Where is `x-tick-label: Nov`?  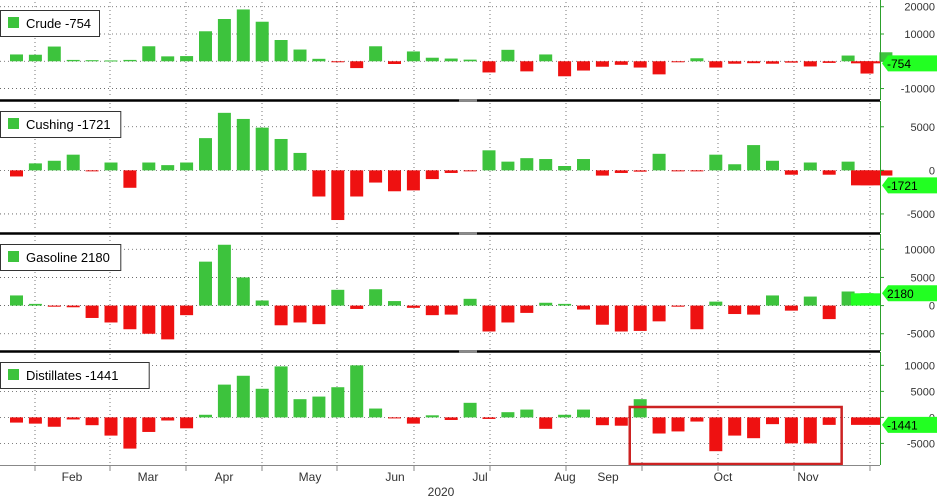 x-tick-label: Nov is located at coordinates (807, 477).